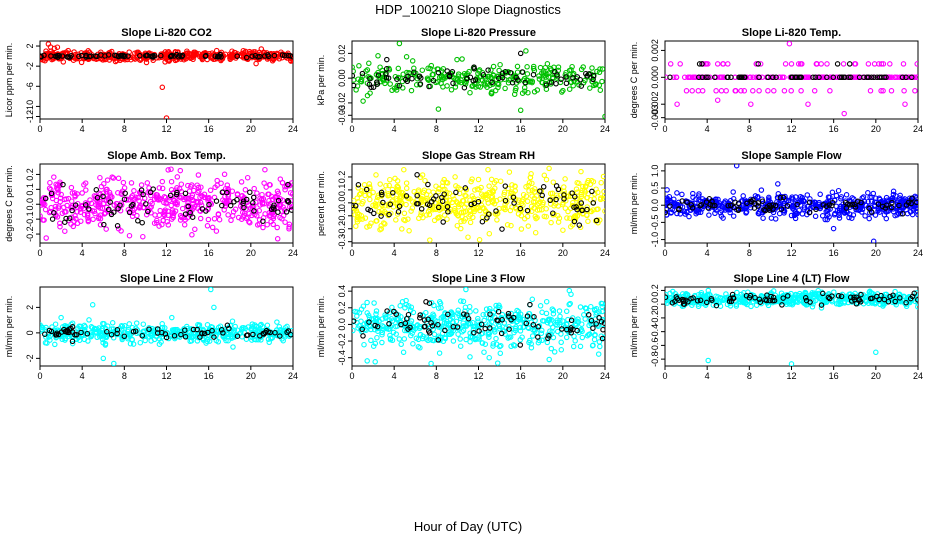 The image size is (936, 540). I want to click on y-tick-label: 0.002, so click(655, 50).